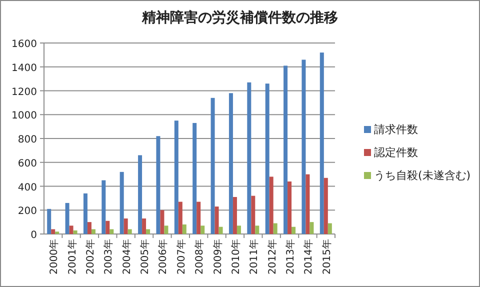 The width and height of the screenshot is (480, 287). I want to click on y-tick-label: 0, so click(33, 235).